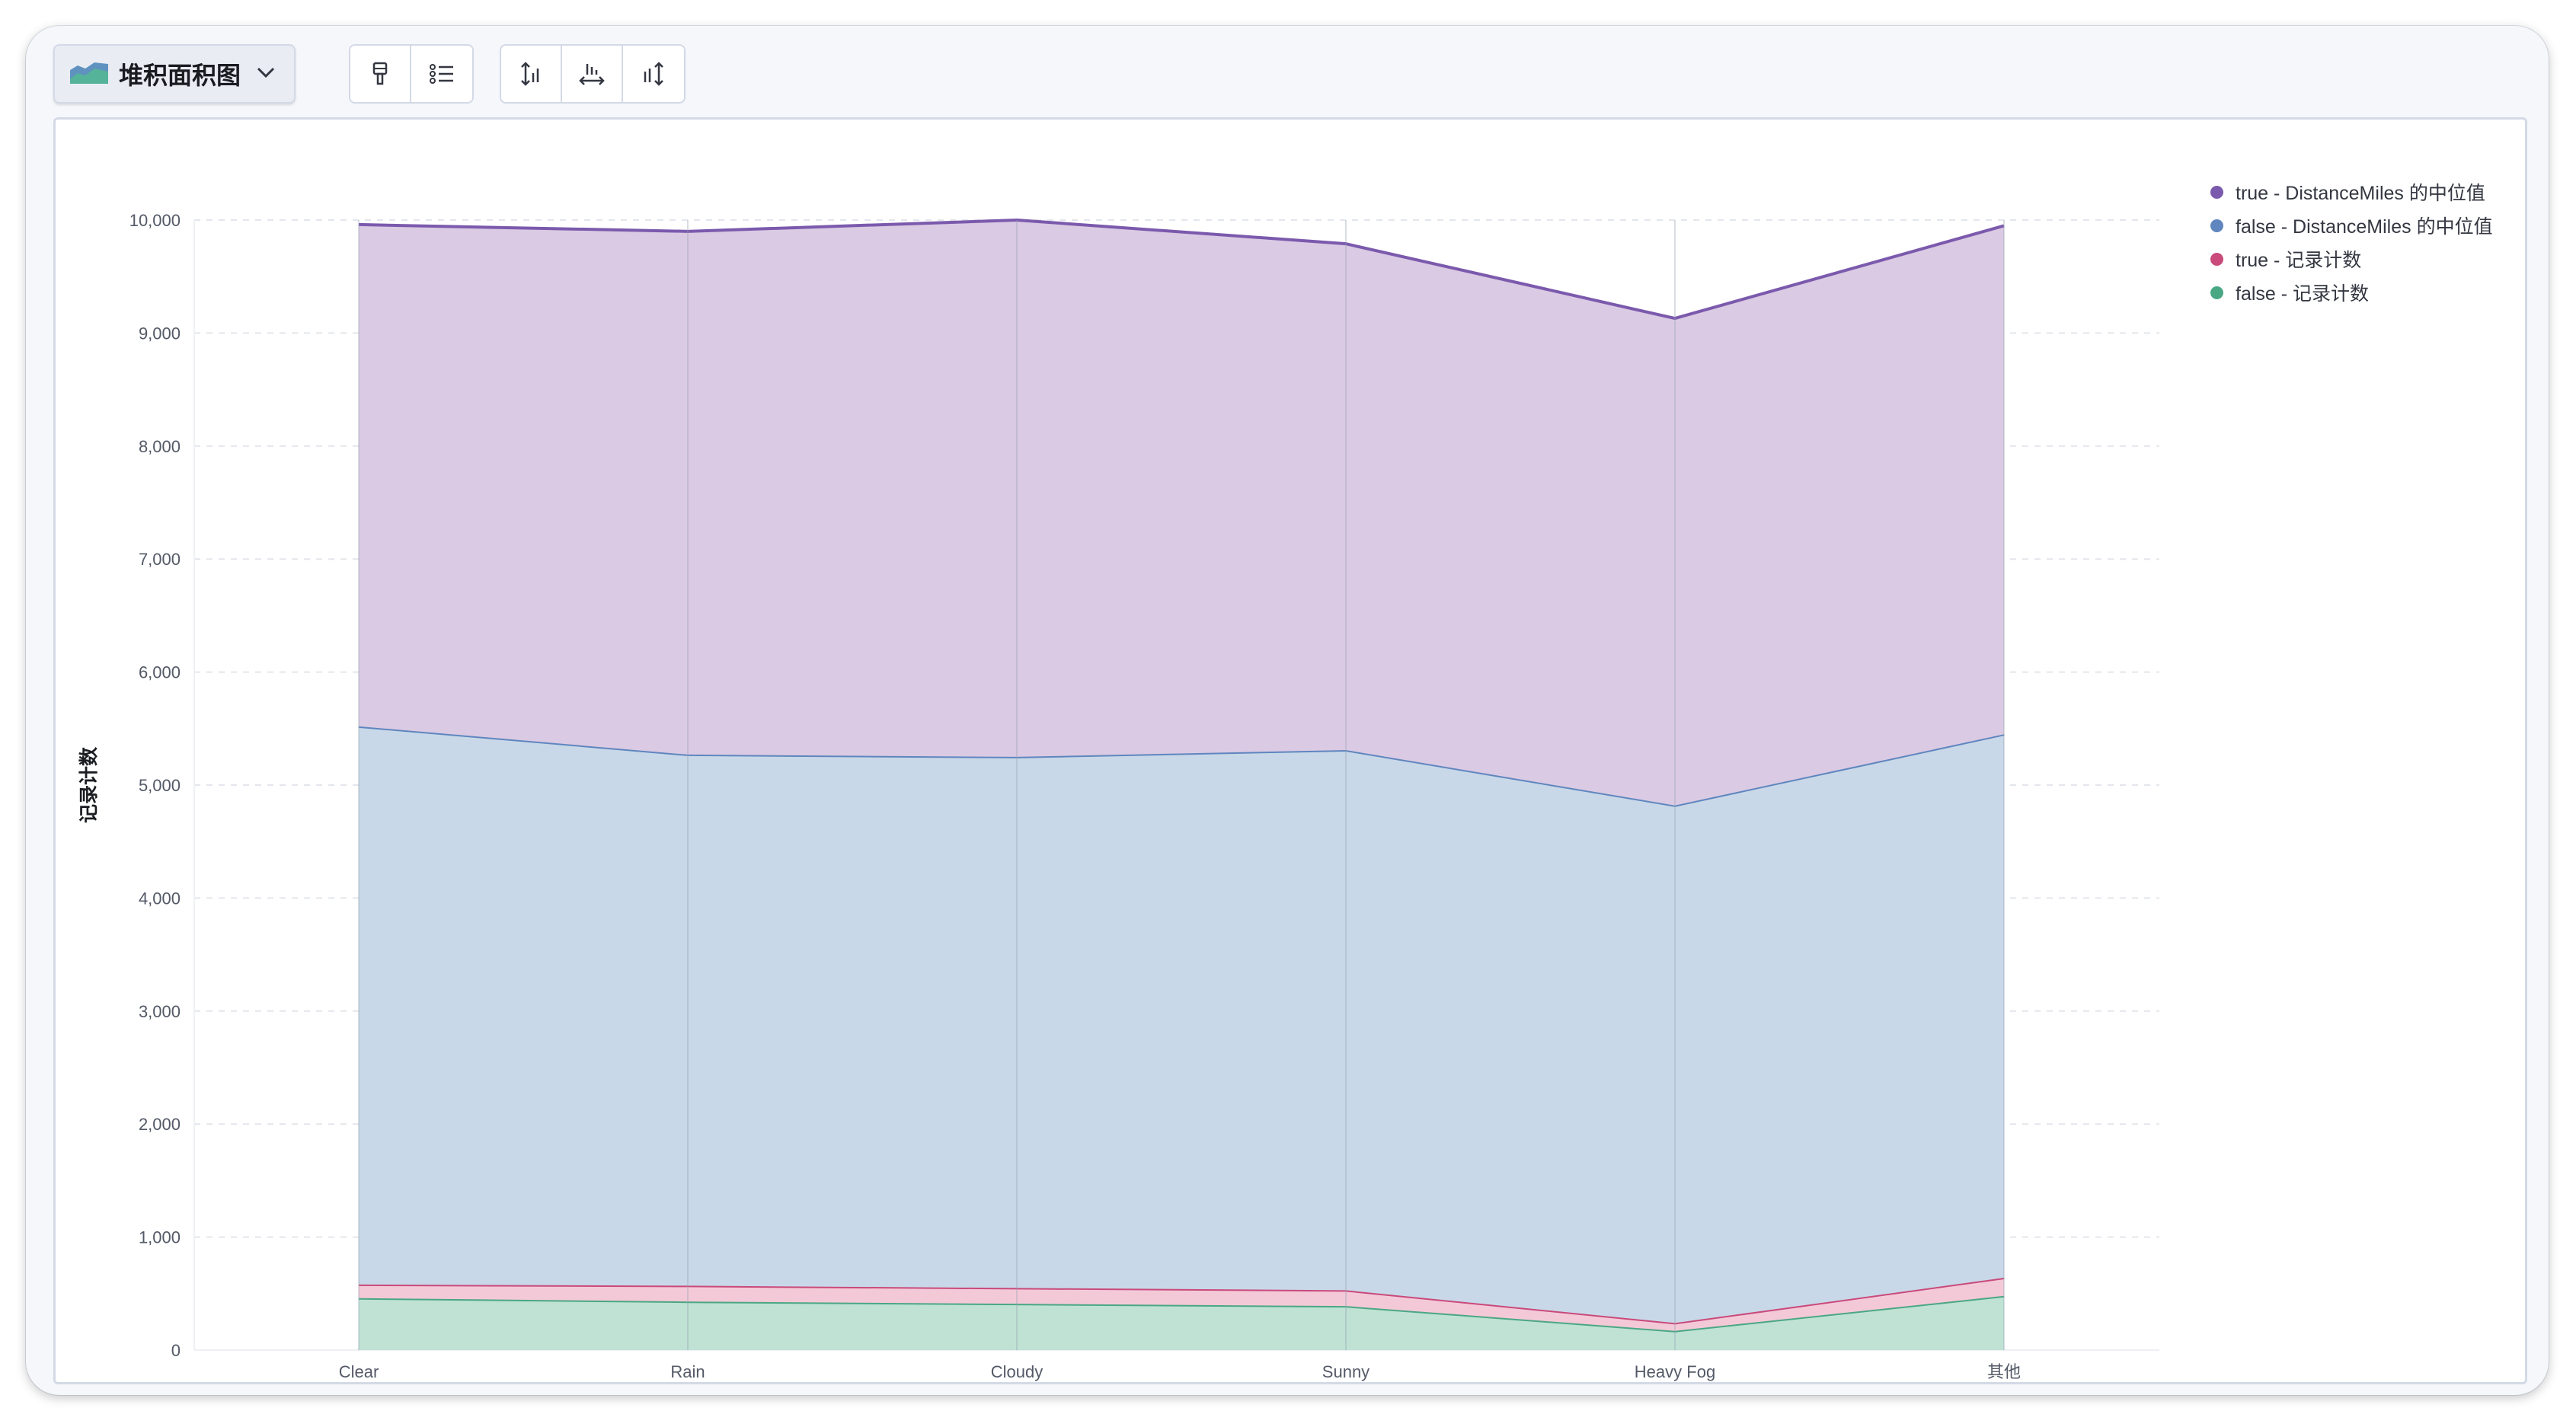  I want to click on chevron-down-icon, so click(266, 73).